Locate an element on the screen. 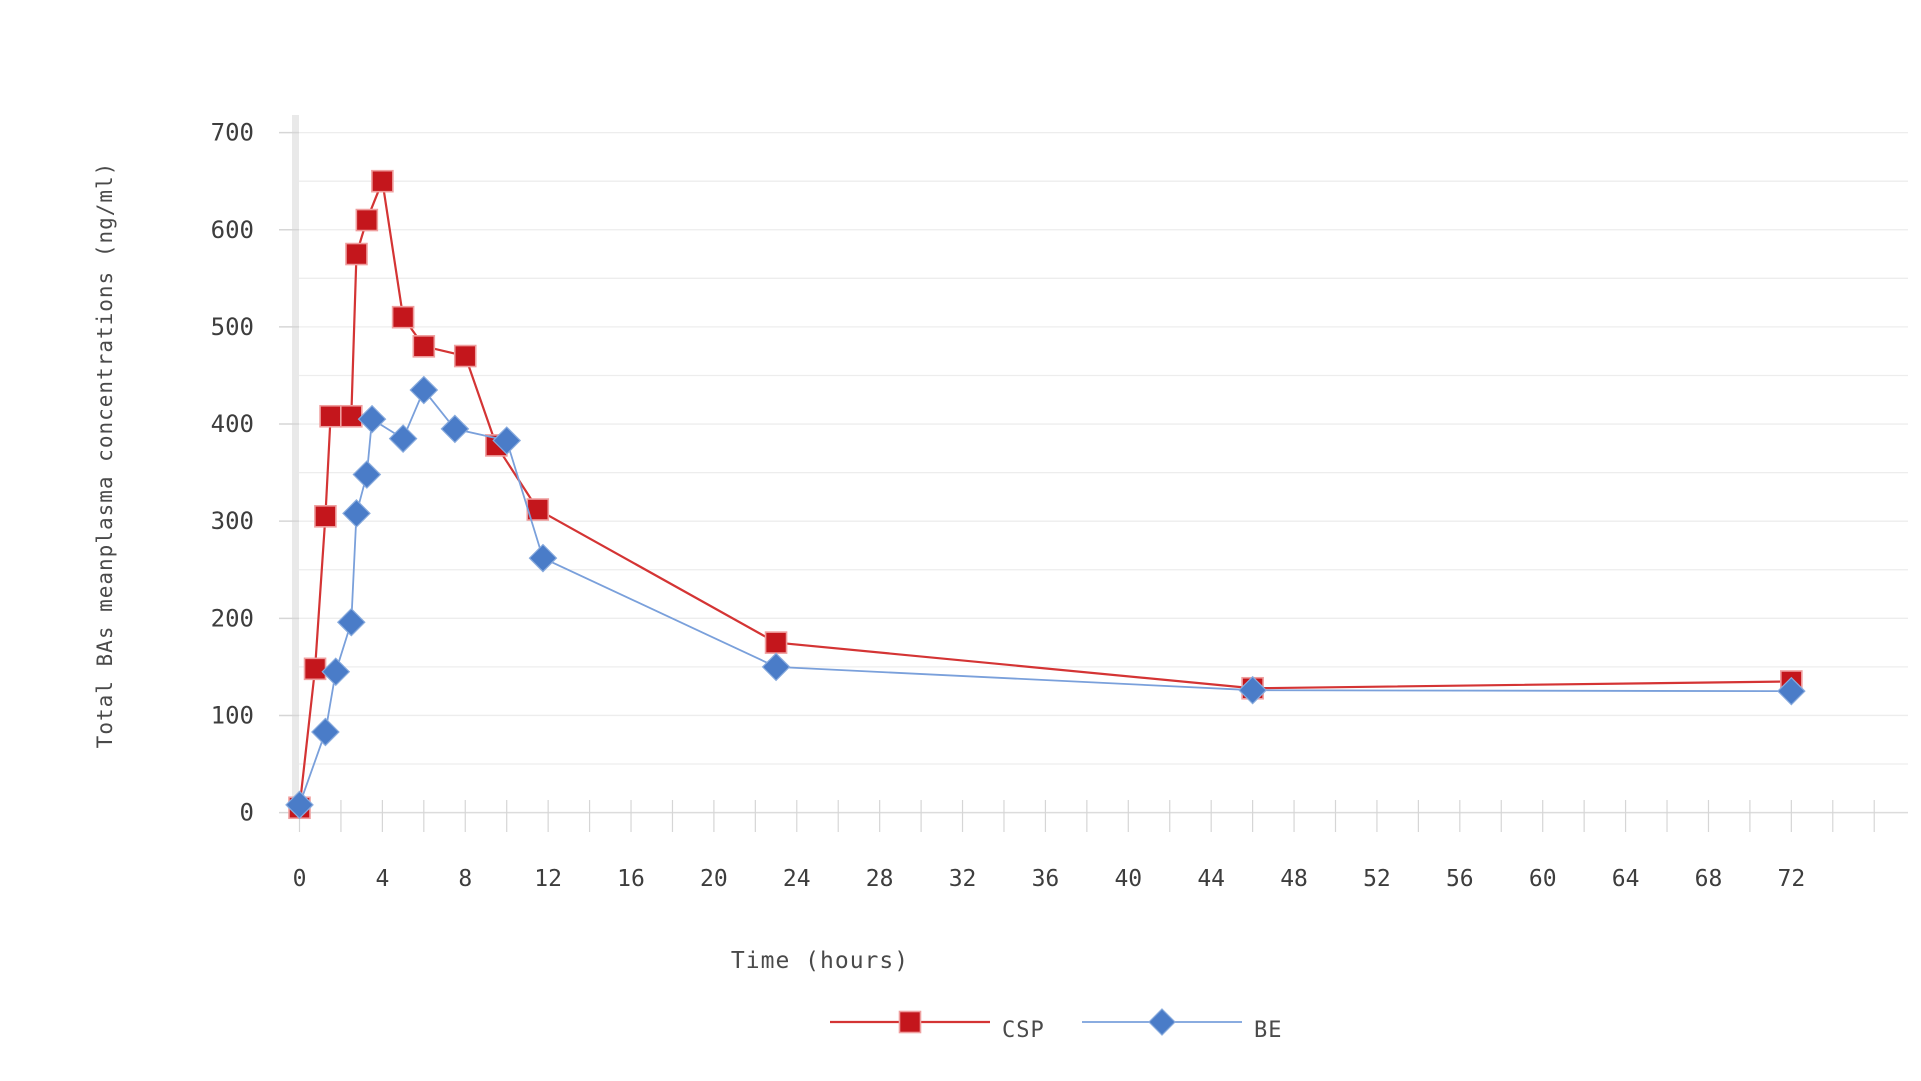 Image resolution: width=1921 pixels, height=1081 pixels. x-axis: 0 4 8 12 16 20 24 28 32 36 40 44 48 52 56 60 64 68 72 is located at coordinates (1100, 846).